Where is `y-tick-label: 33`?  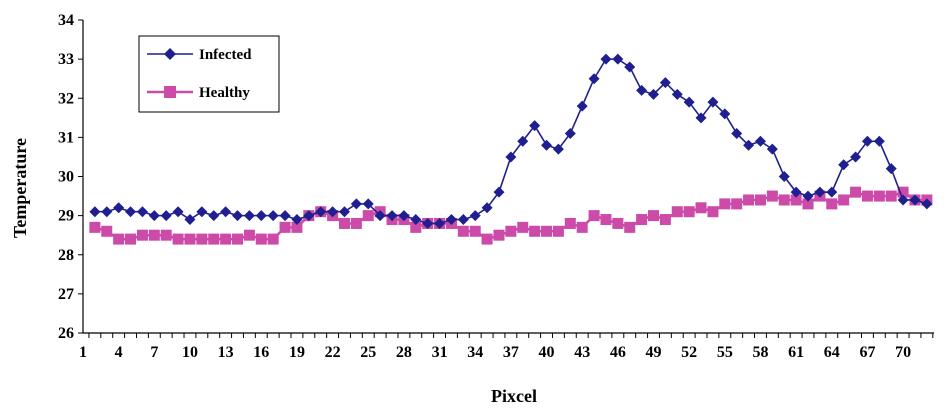 y-tick-label: 33 is located at coordinates (66, 59).